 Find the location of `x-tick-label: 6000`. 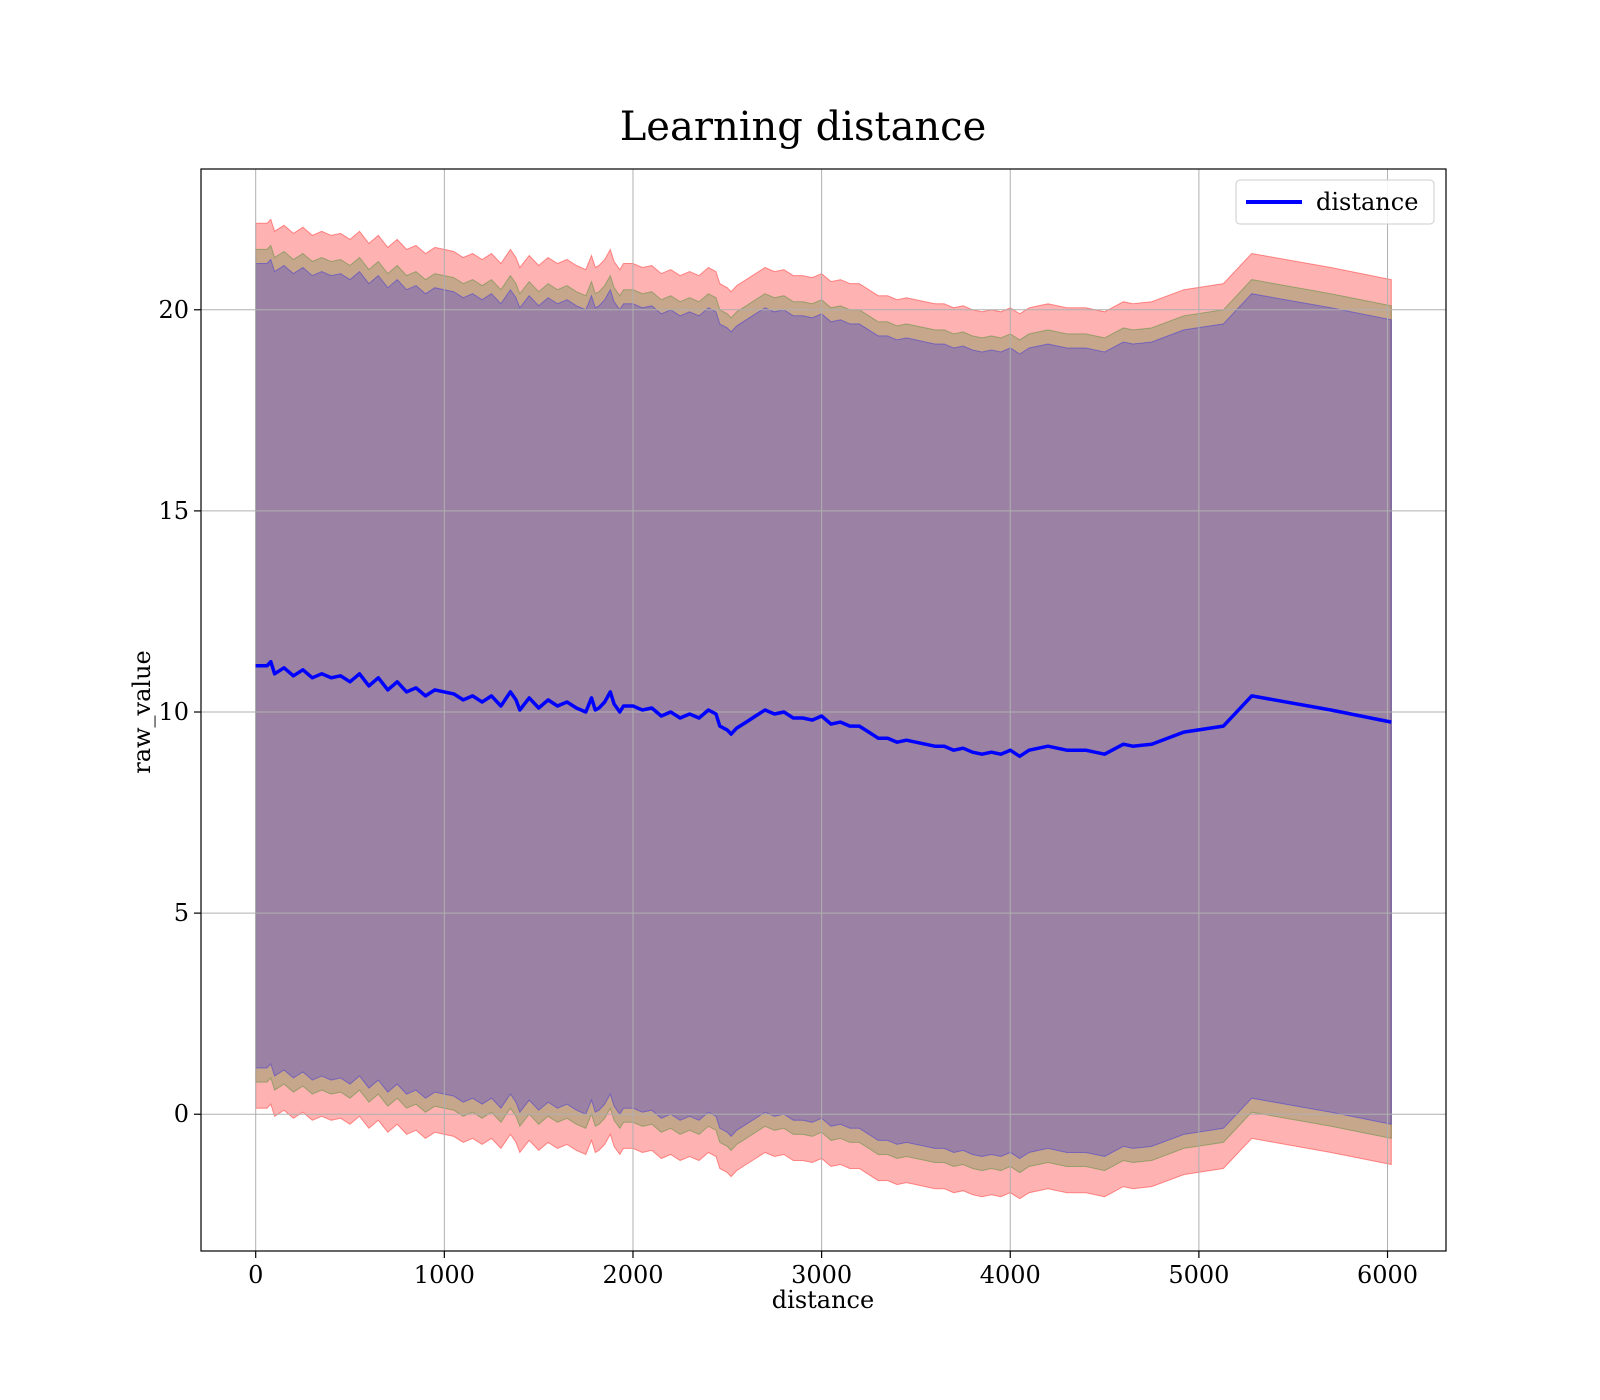

x-tick-label: 6000 is located at coordinates (1387, 1275).